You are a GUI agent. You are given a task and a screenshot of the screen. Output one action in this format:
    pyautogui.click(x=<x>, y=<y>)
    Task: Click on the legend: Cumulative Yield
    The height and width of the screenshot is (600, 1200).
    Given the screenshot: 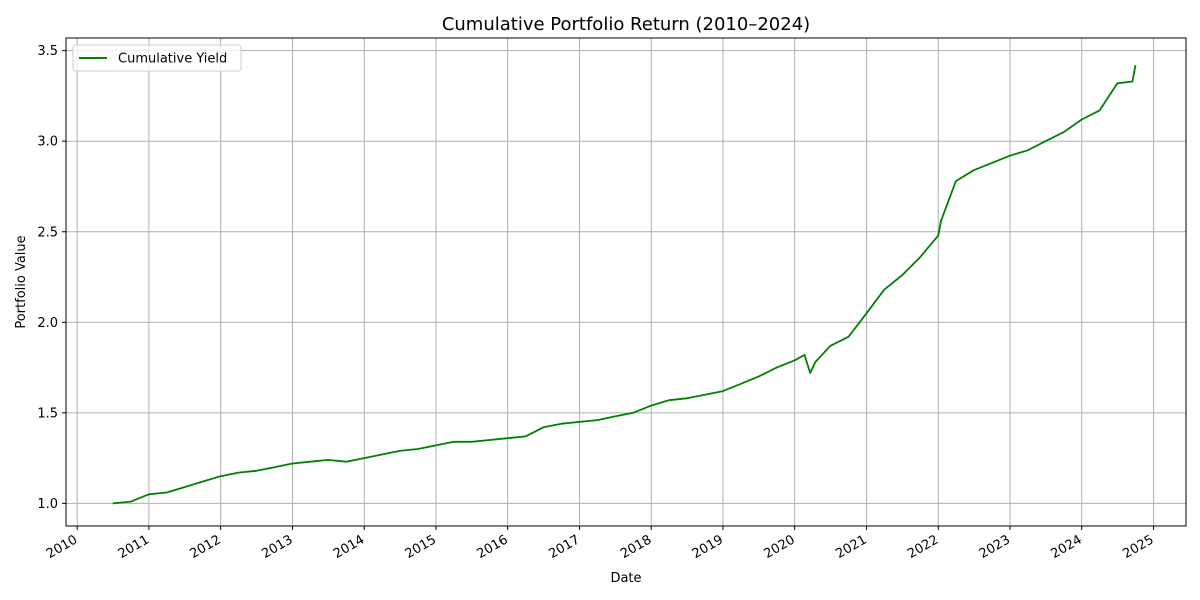 What is the action you would take?
    pyautogui.click(x=157, y=58)
    